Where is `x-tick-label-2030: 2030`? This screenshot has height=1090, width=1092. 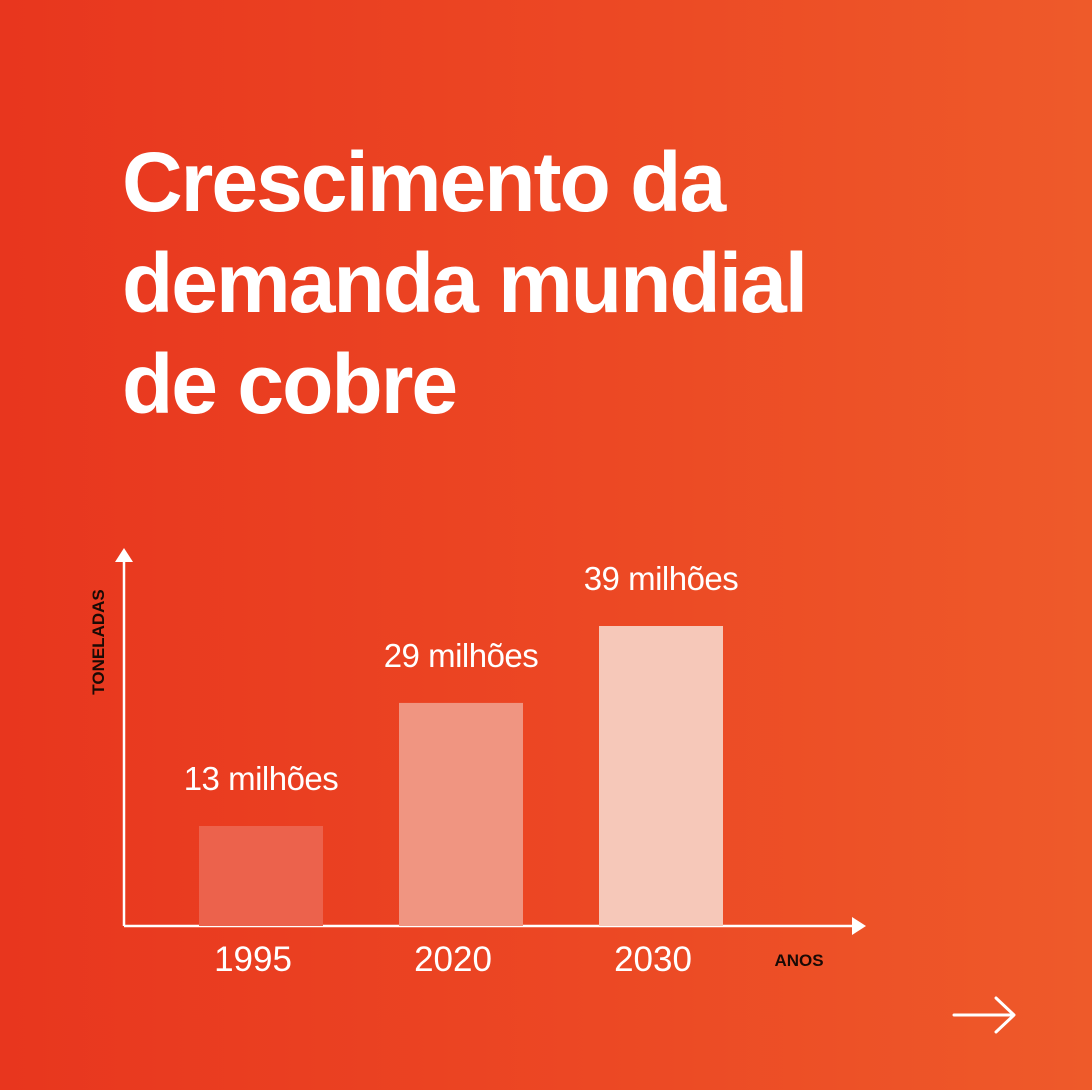 x-tick-label-2030: 2030 is located at coordinates (653, 959).